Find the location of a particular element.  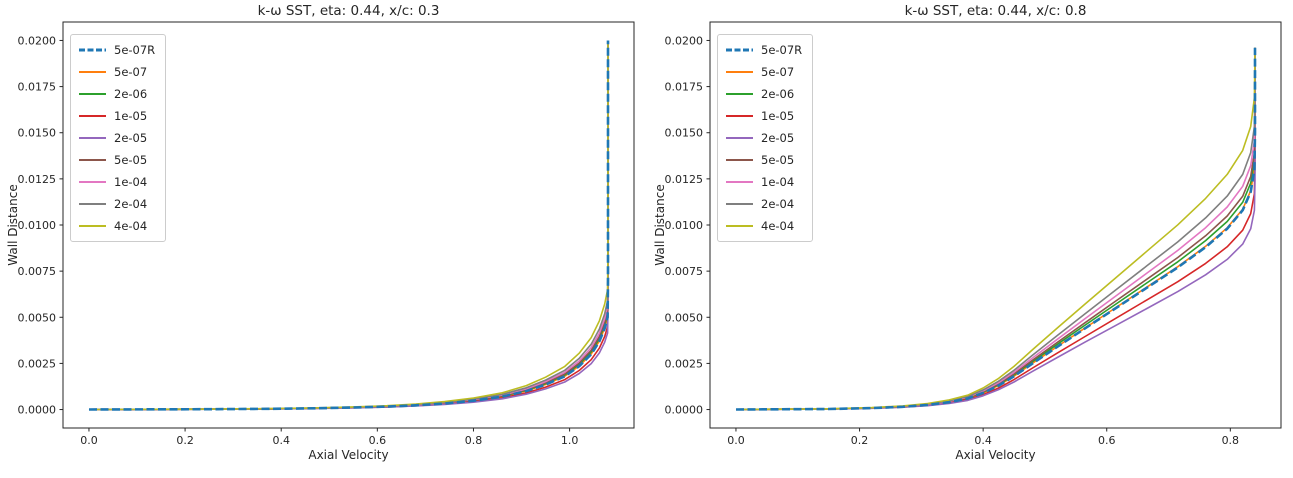

legend-item-1e-05: 1e-05 is located at coordinates (117, 116).